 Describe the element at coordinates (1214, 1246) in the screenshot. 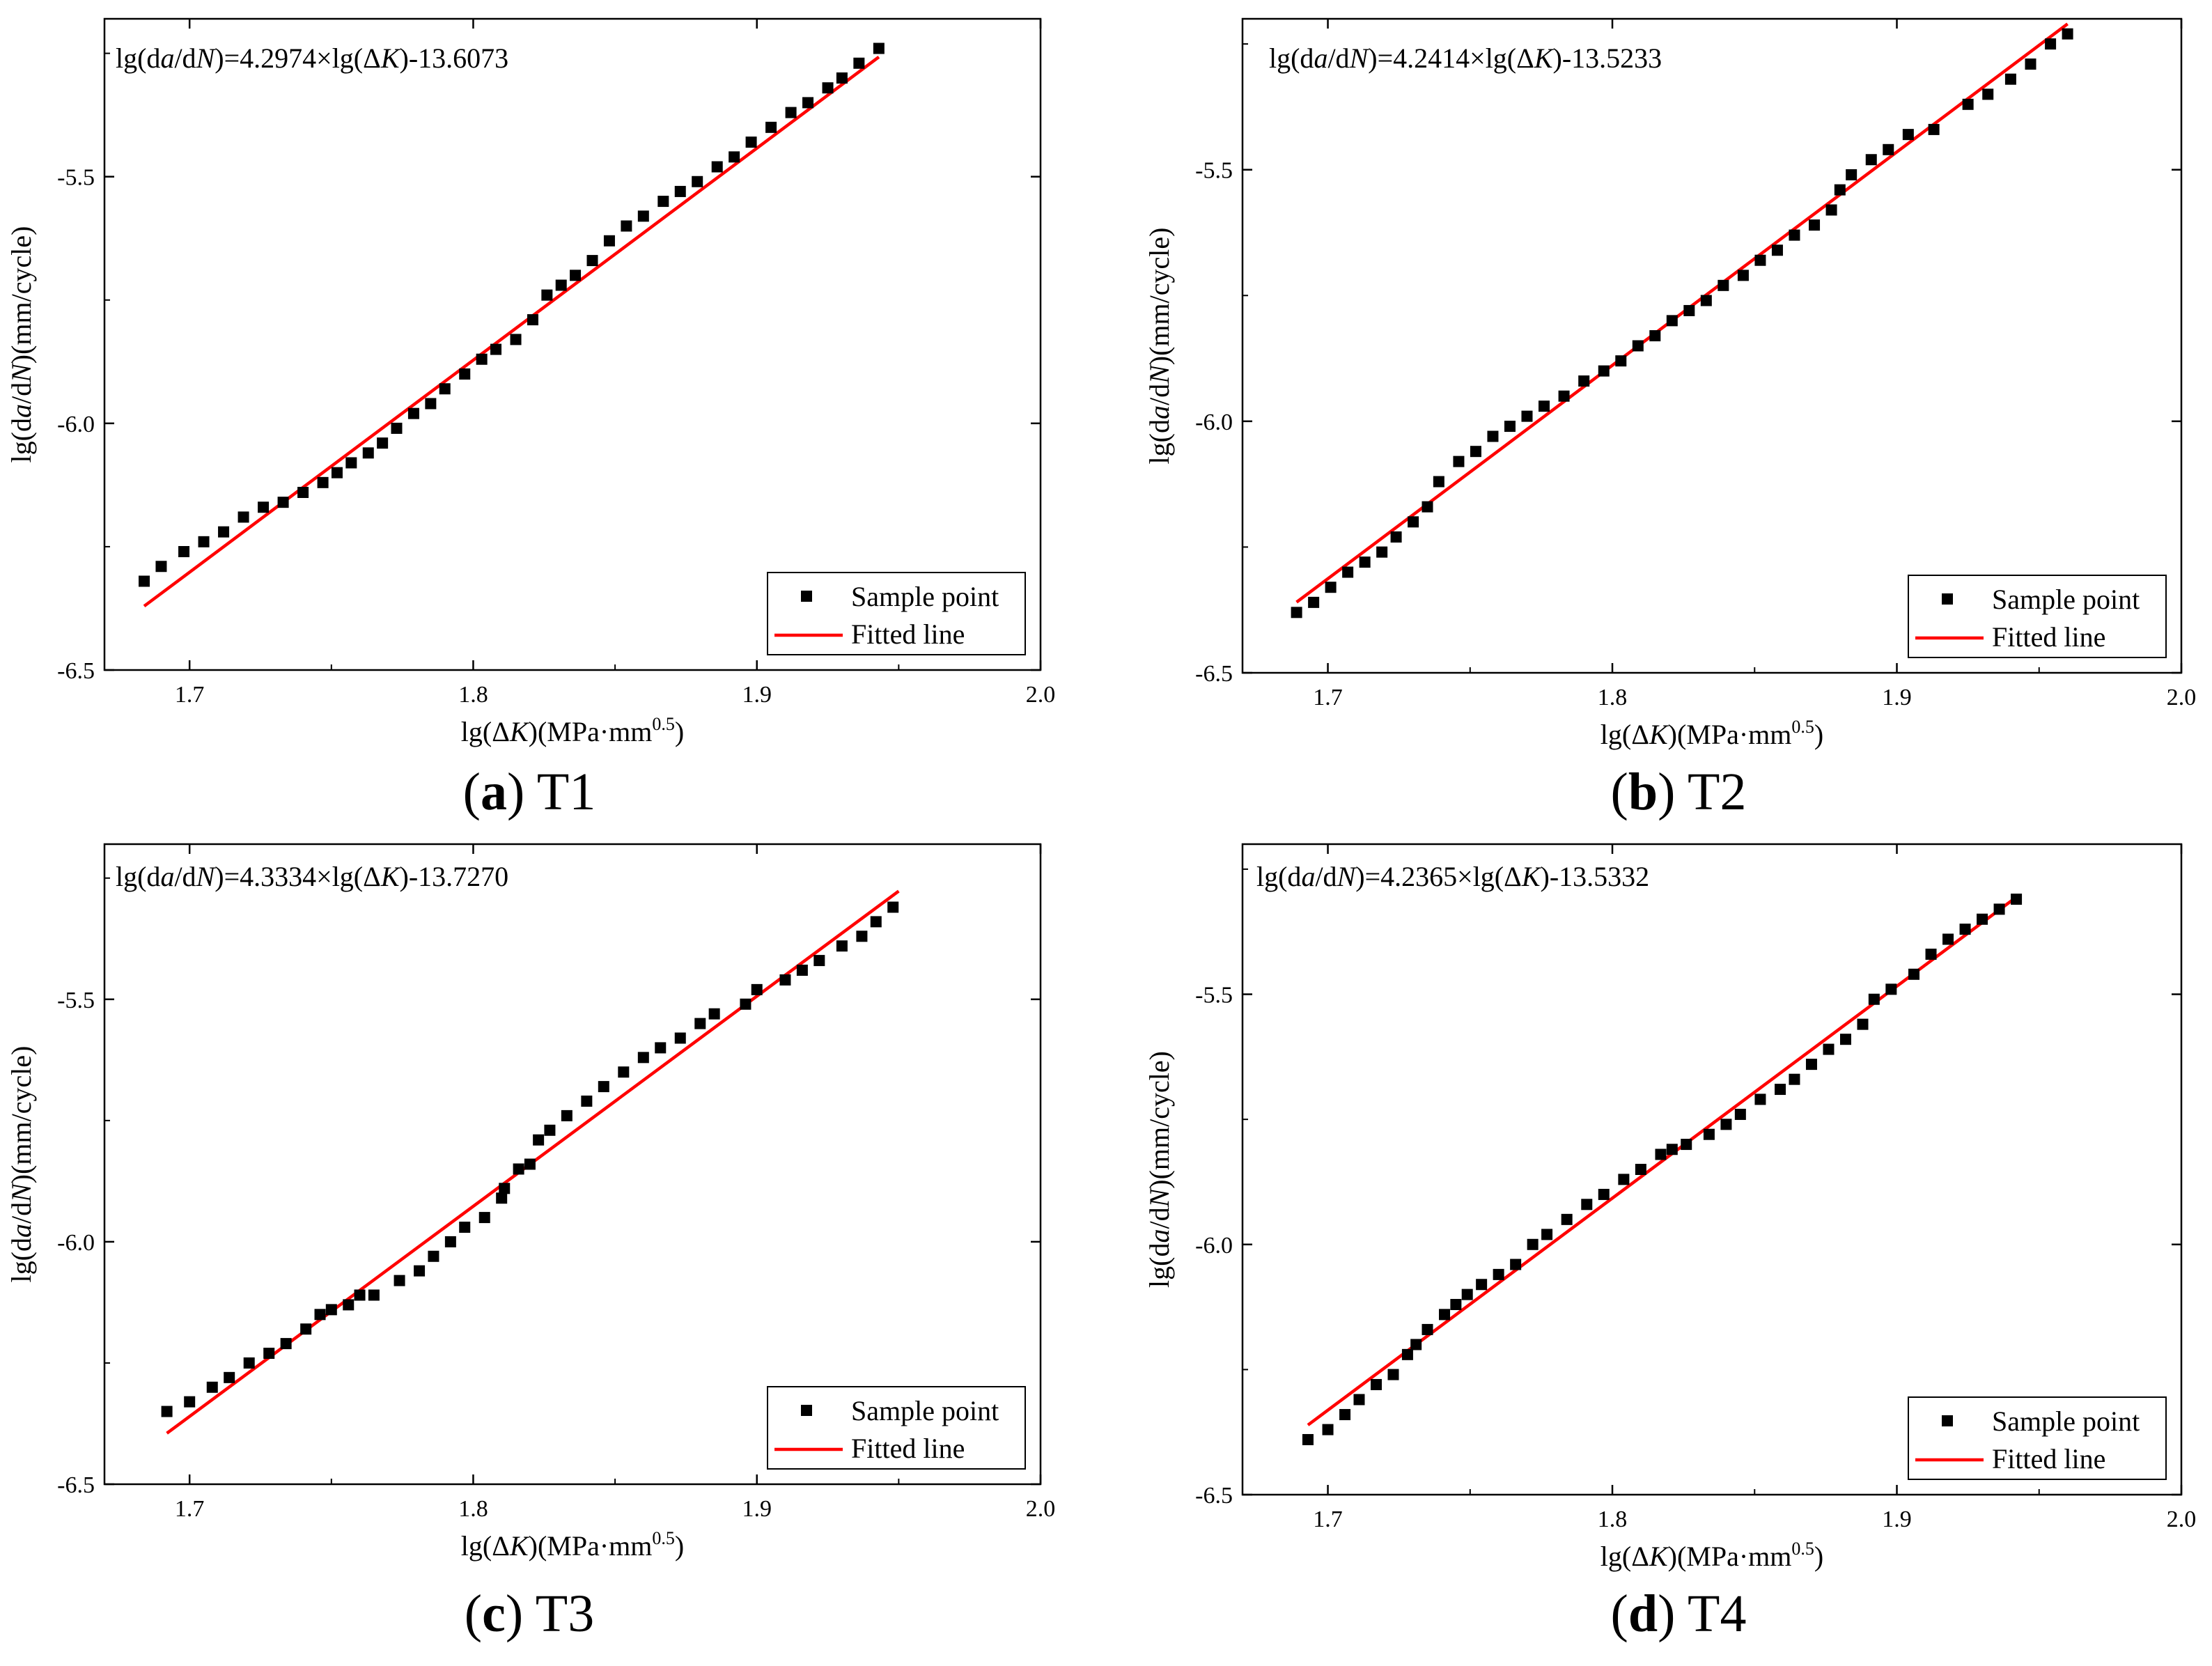

I see `y-tick-label: -6.0` at that location.